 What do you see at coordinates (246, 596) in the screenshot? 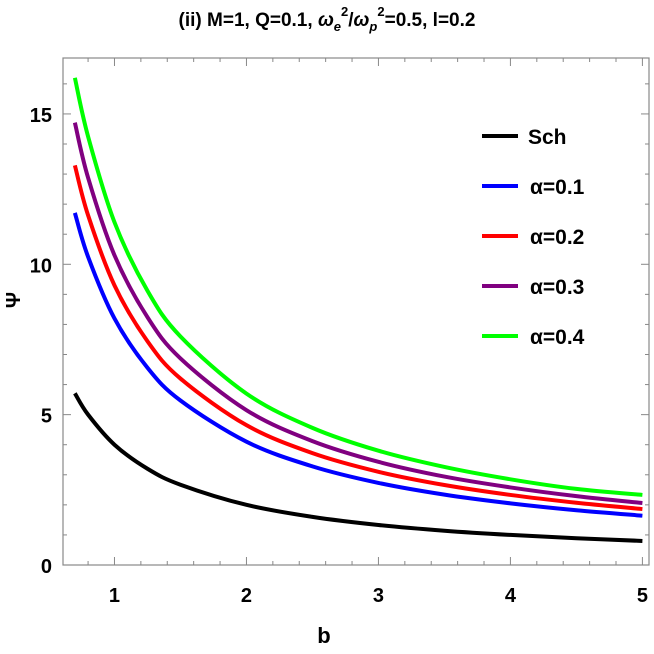
I see `x-tick-label: 2` at bounding box center [246, 596].